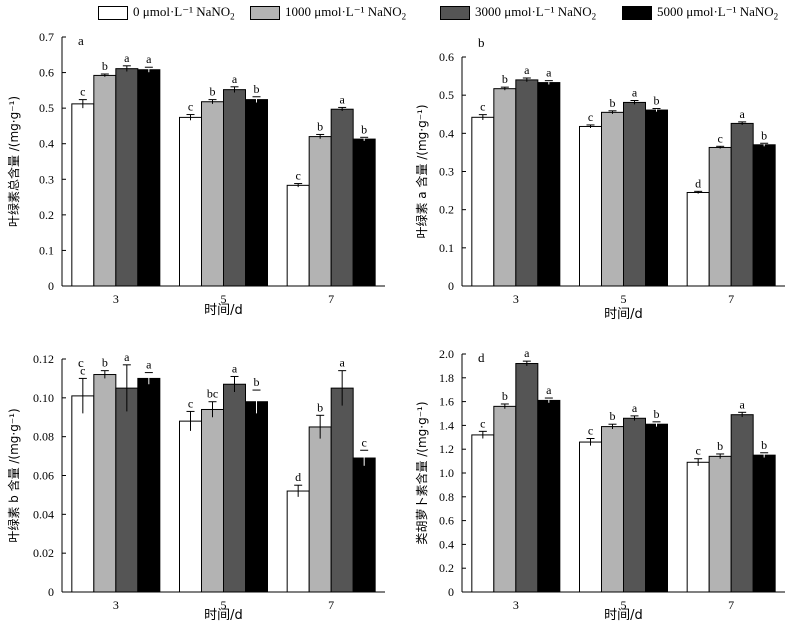 The image size is (802, 629). What do you see at coordinates (346, 13) in the screenshot?
I see `legend-label: 1000 μmol·L⁻¹ NaNO2` at bounding box center [346, 13].